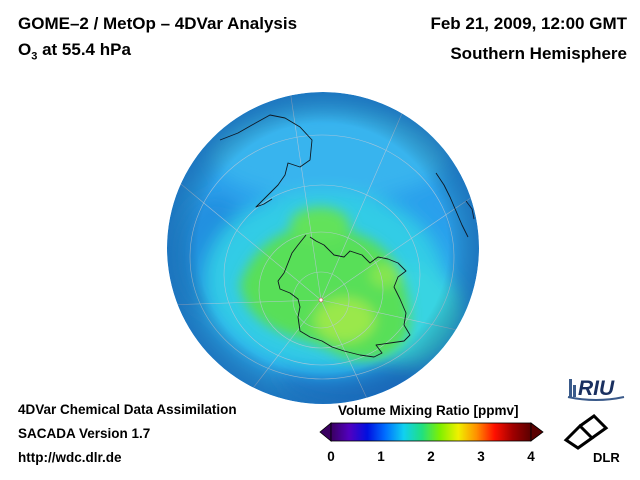 This screenshot has width=640, height=480. Describe the element at coordinates (428, 410) in the screenshot. I see `colorbar-title: Volume Mixing Ratio [ppmv]` at that location.